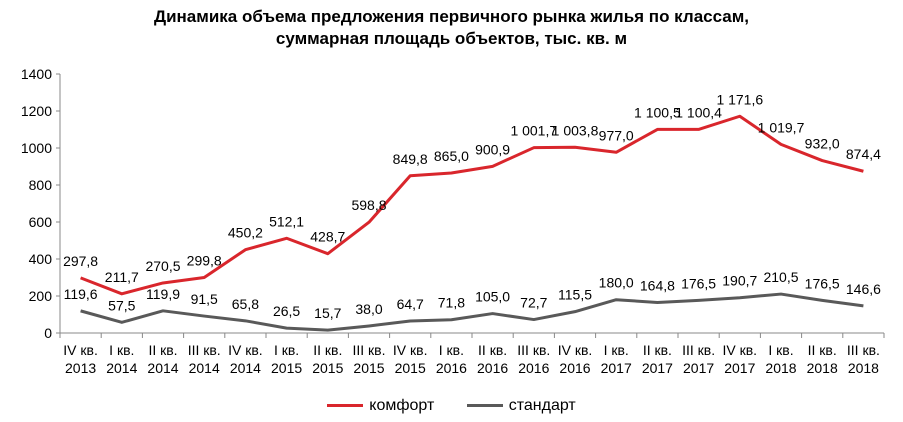  I want to click on data-label-standart: 105,0, so click(492, 297).